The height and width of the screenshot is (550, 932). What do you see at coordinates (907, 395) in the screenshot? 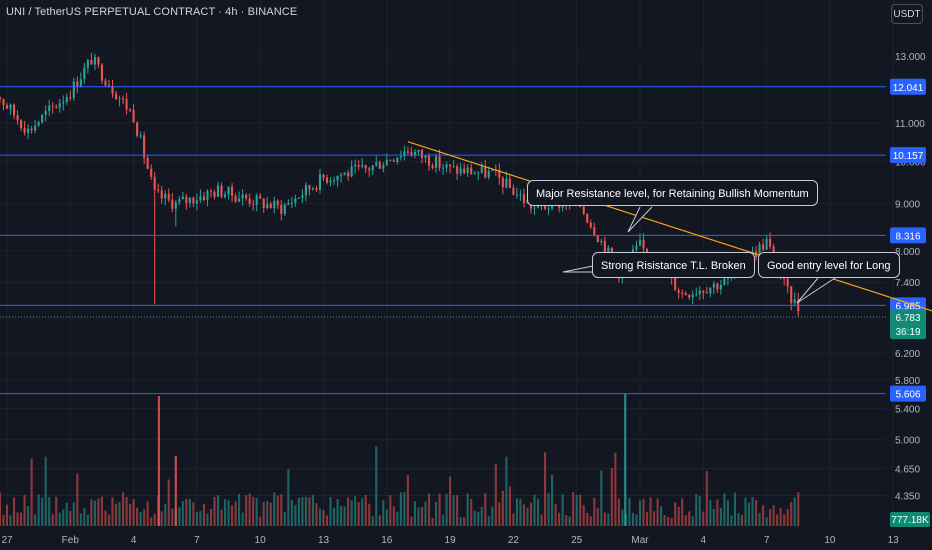
I see `level-price-label: 5.606` at bounding box center [907, 395].